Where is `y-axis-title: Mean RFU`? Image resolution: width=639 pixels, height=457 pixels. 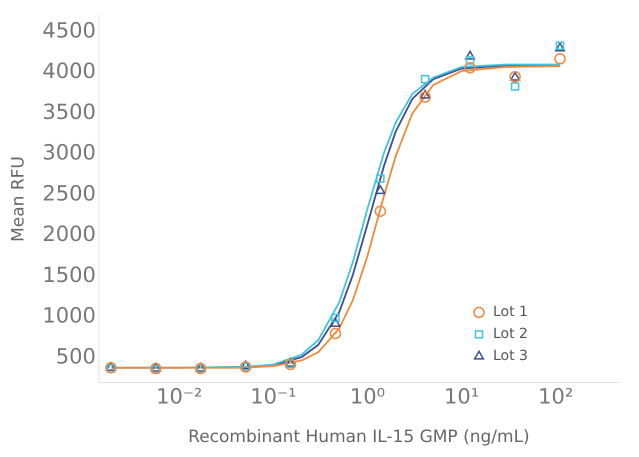 y-axis-title: Mean RFU is located at coordinates (18, 199).